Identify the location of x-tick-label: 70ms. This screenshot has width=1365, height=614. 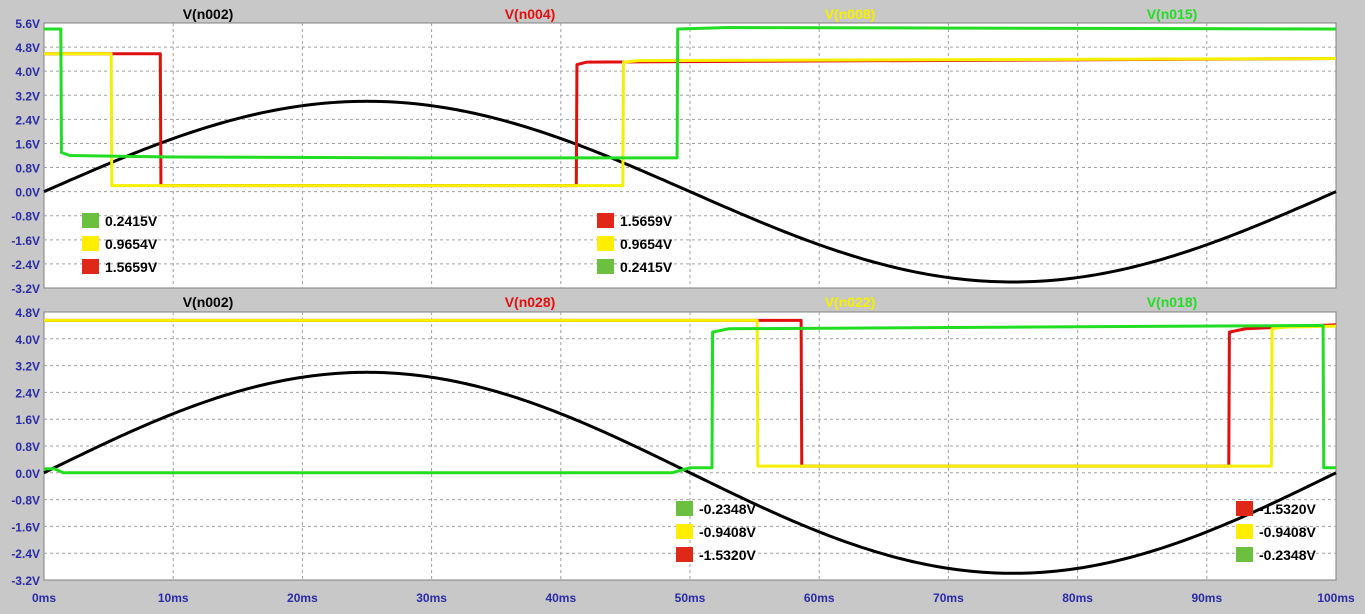
(948, 598).